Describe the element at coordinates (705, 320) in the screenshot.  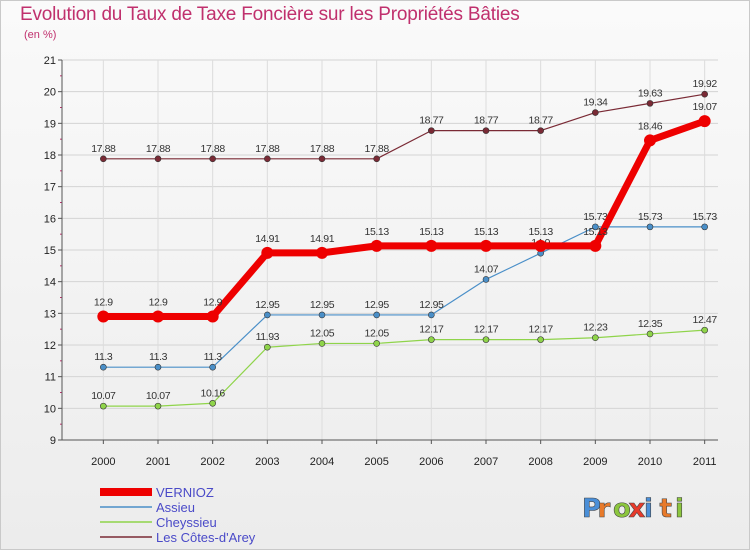
I see `data-label: 12.47` at that location.